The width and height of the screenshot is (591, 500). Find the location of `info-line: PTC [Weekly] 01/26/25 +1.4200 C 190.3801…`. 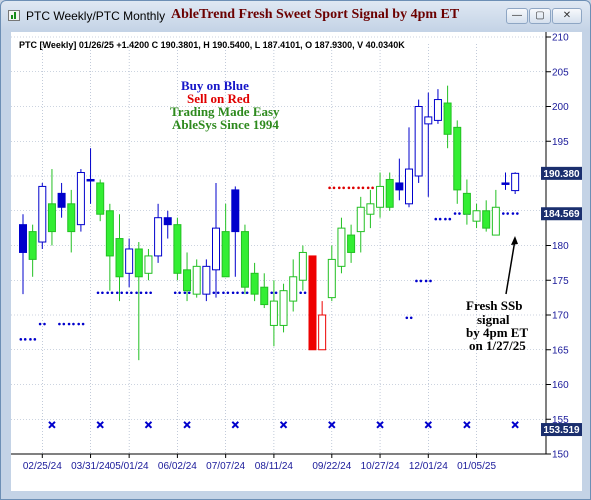

info-line: PTC [Weekly] 01/26/25 +1.4200 C 190.3801… is located at coordinates (212, 45).